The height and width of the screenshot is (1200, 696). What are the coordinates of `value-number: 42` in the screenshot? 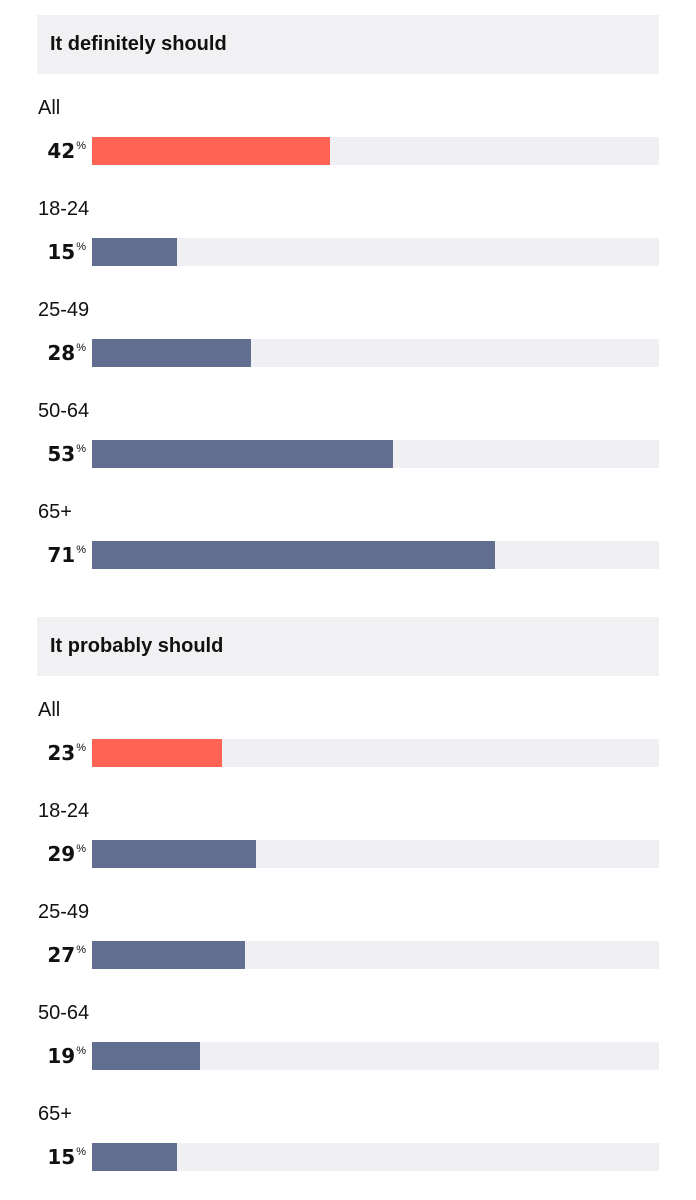 It's located at (61, 151).